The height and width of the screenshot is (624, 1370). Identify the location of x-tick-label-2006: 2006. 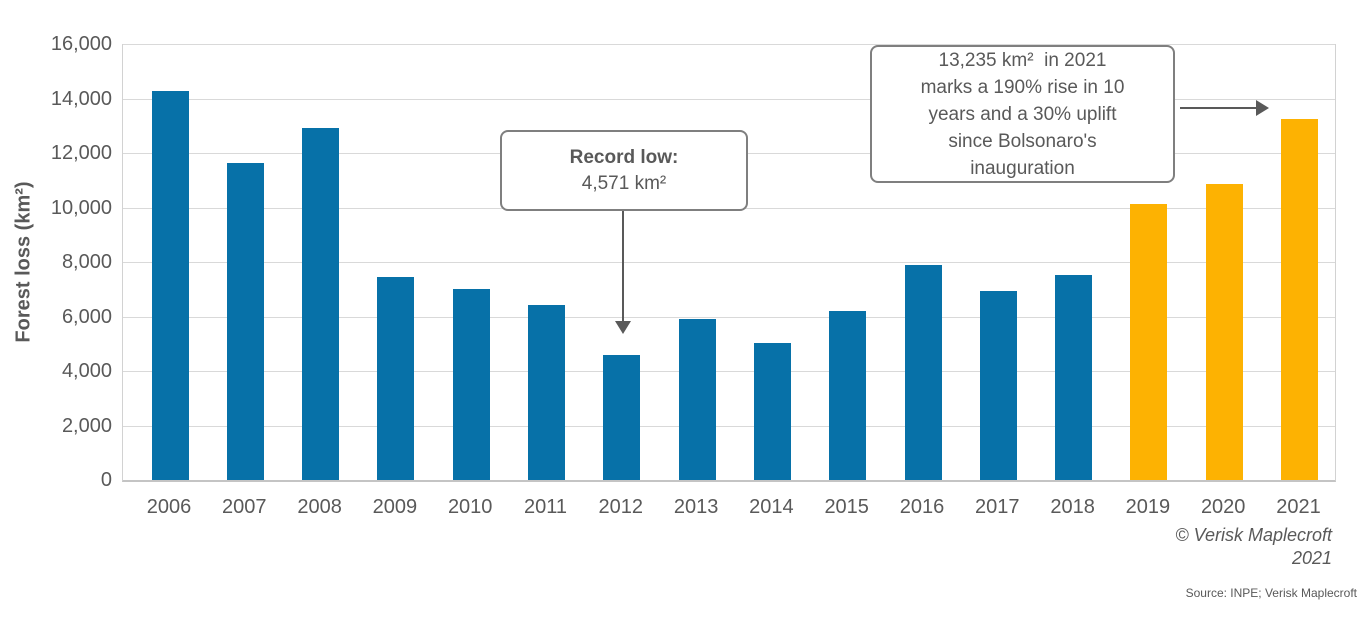
(169, 507).